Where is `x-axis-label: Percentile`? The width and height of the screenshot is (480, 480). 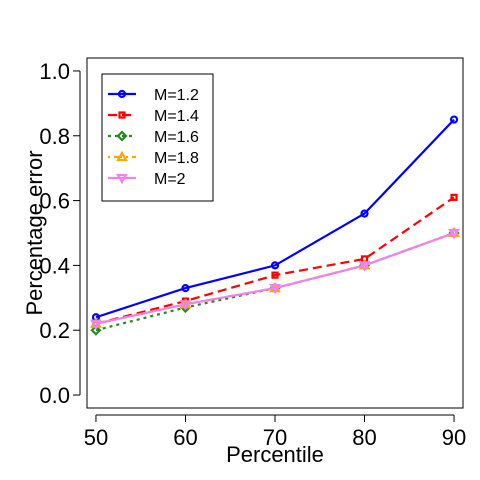
x-axis-label: Percentile is located at coordinates (275, 454).